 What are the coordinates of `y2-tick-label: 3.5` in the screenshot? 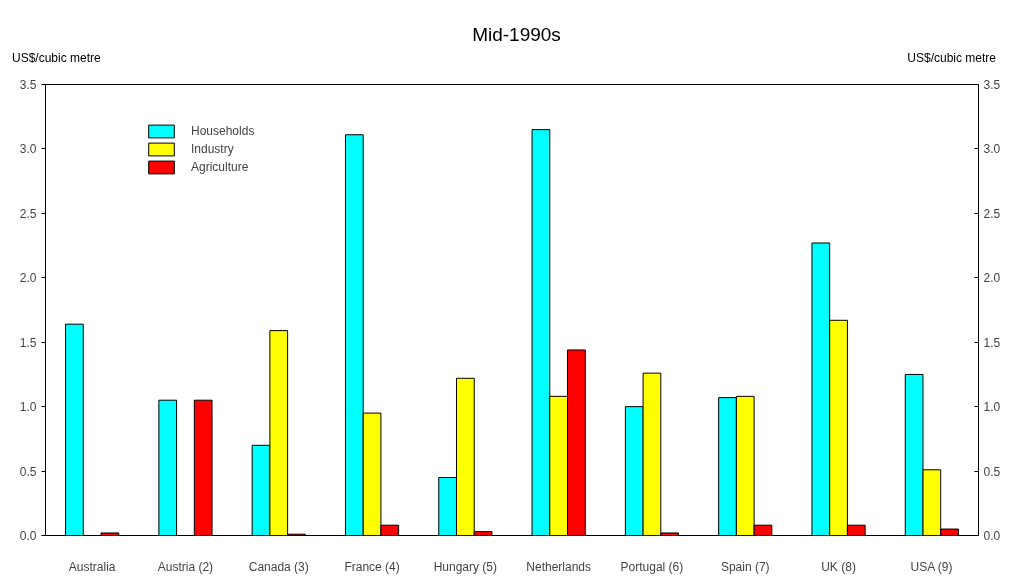 It's located at (992, 85).